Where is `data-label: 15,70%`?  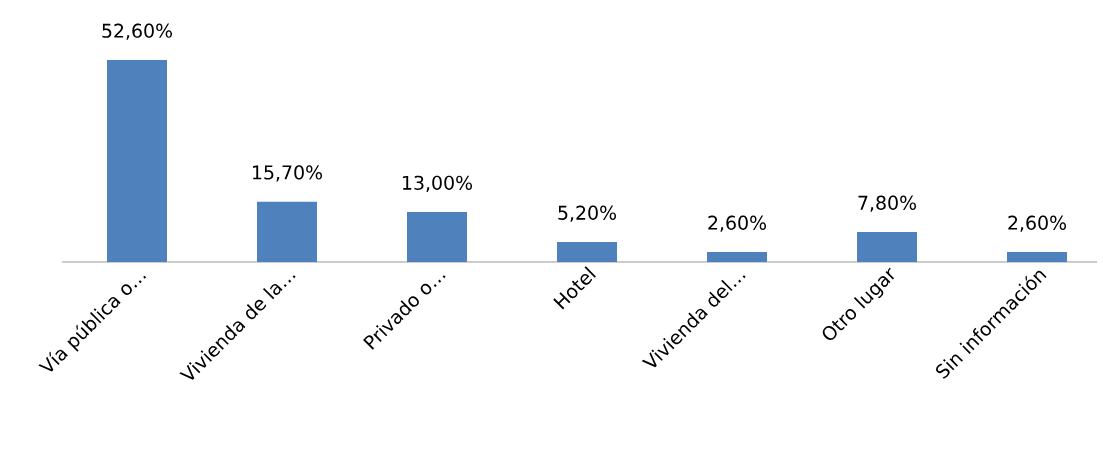 data-label: 15,70% is located at coordinates (287, 173).